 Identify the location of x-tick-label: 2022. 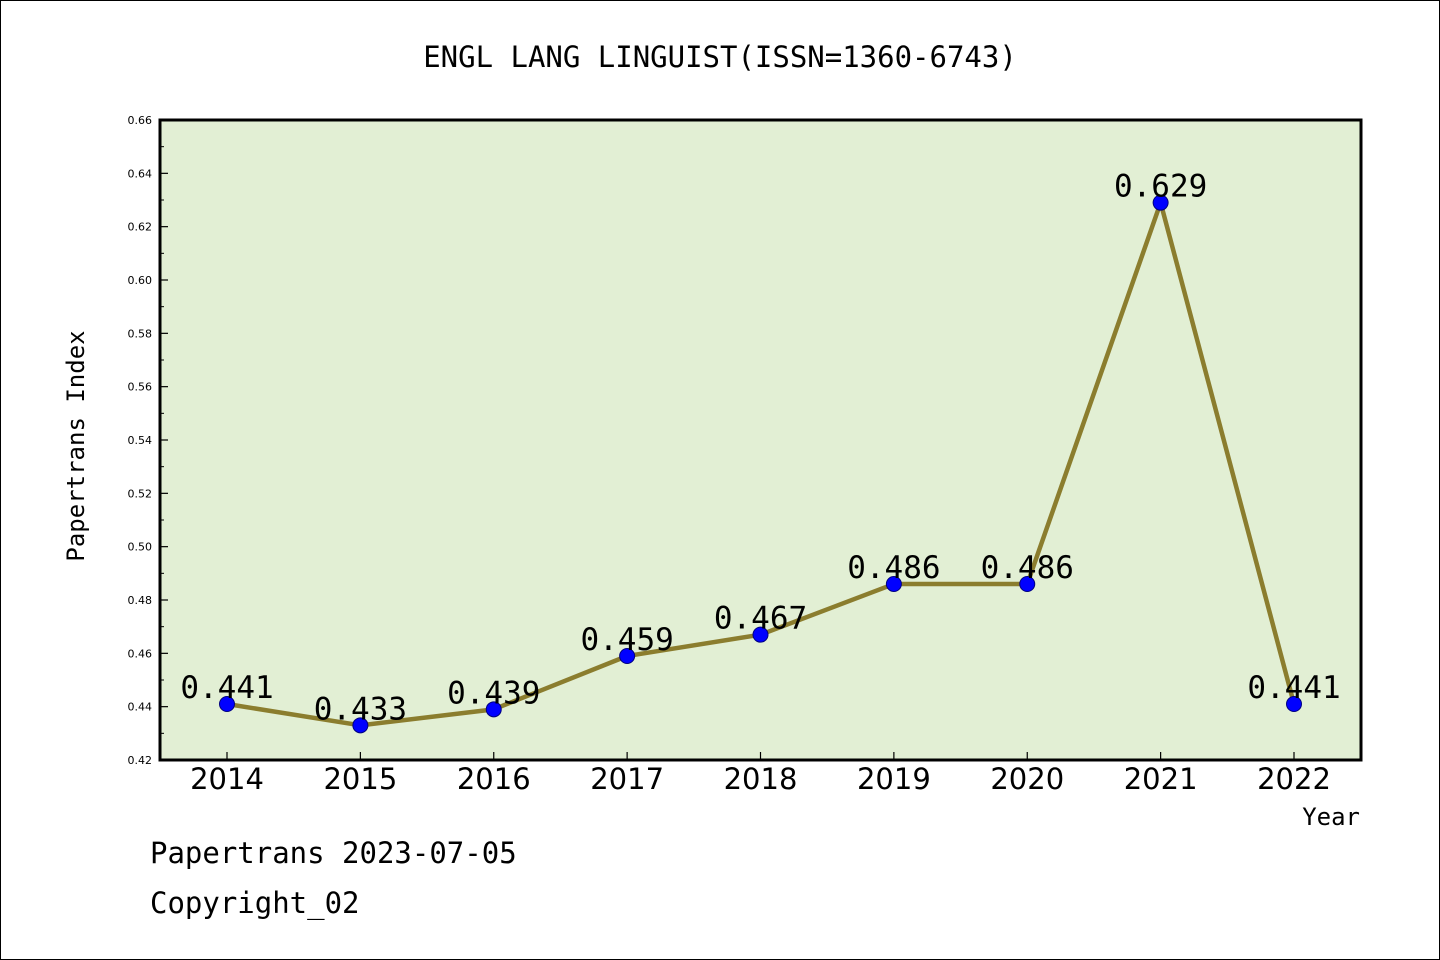
(1294, 779).